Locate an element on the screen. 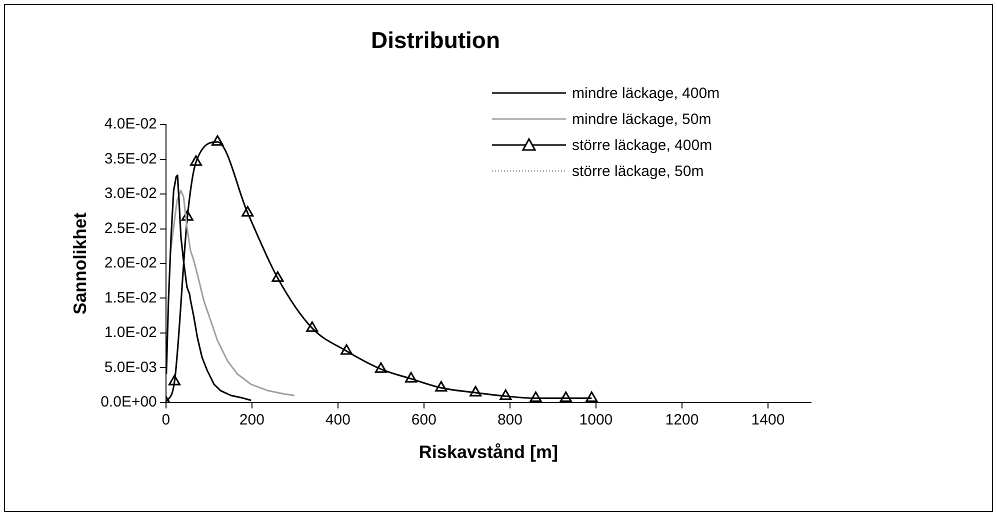 This screenshot has width=997, height=516. x-tick-label: 1400 is located at coordinates (768, 420).